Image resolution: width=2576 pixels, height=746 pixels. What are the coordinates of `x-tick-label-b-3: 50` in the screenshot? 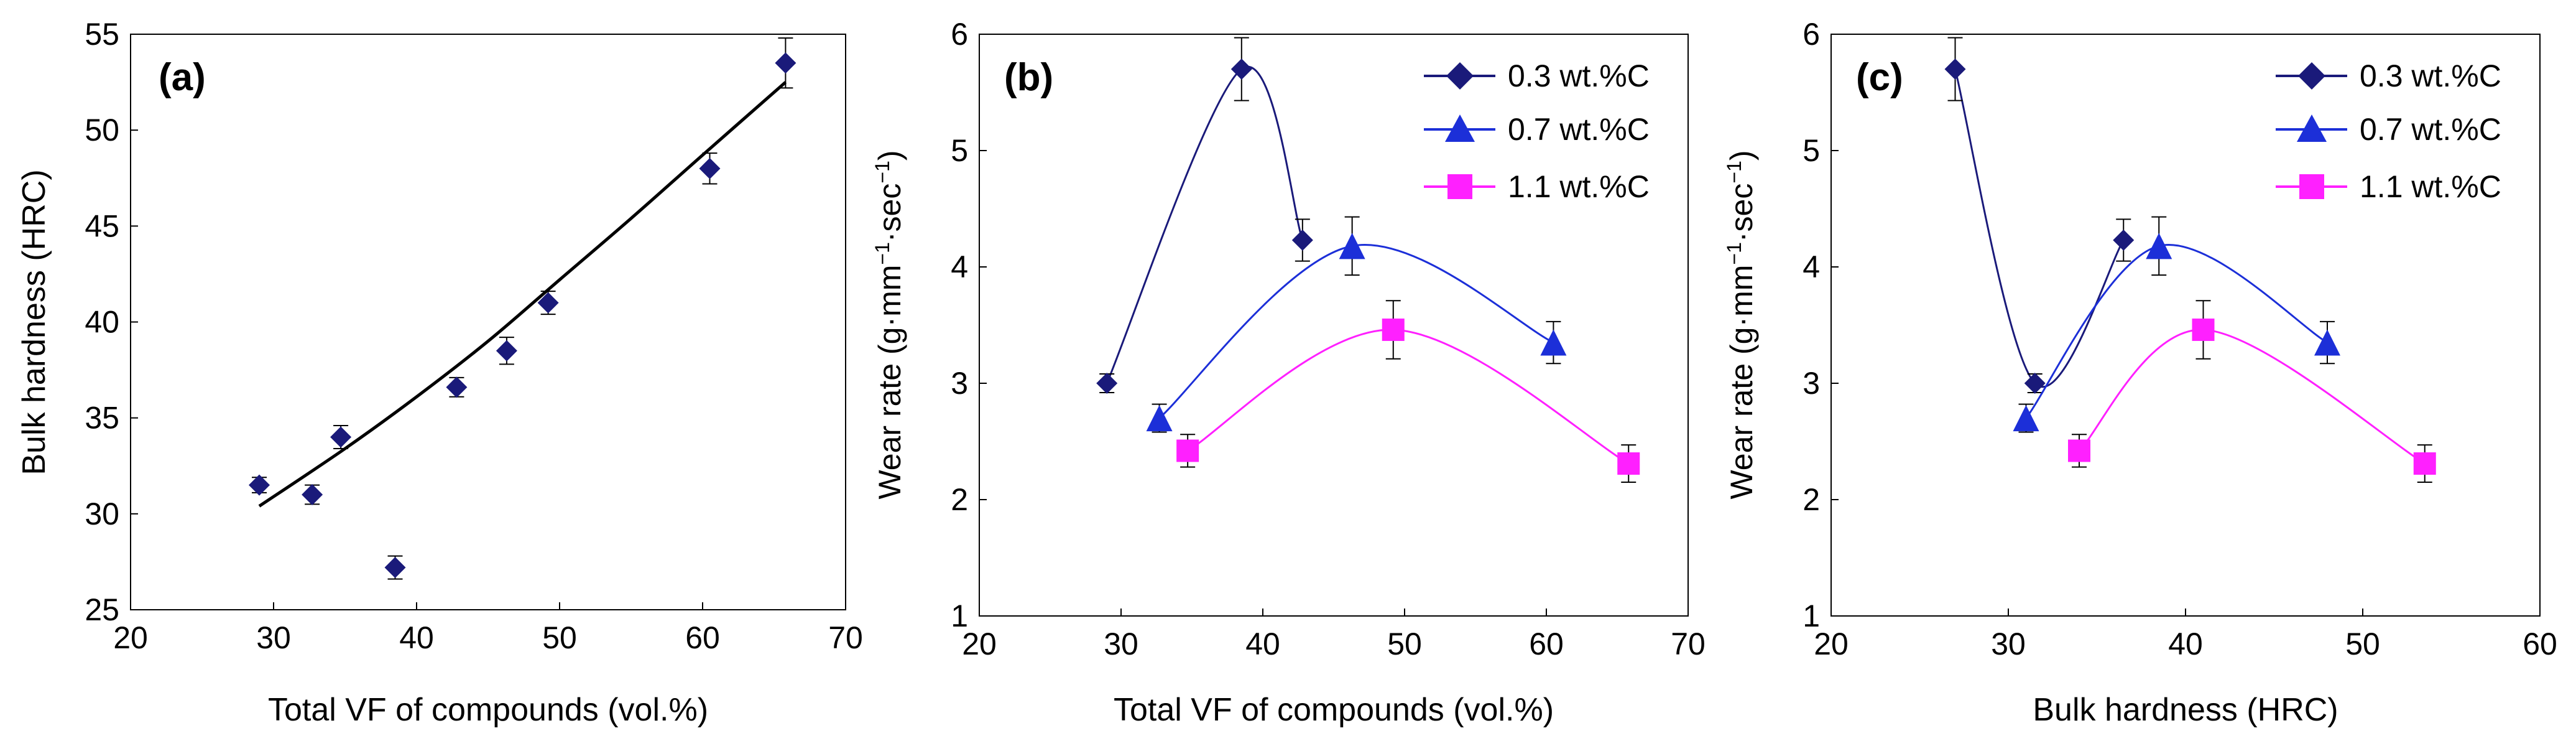 It's located at (1404, 644).